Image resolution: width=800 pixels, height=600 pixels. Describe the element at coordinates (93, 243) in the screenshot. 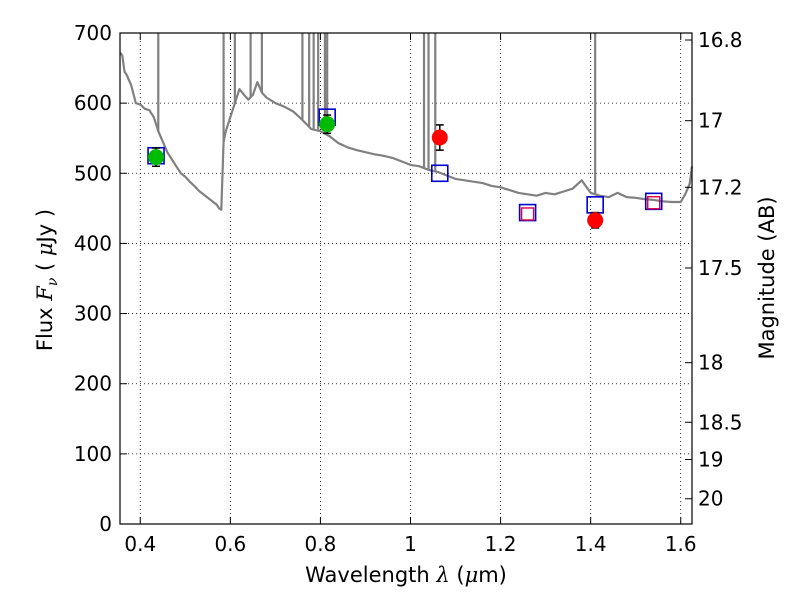

I see `y-tick-label: 400` at that location.